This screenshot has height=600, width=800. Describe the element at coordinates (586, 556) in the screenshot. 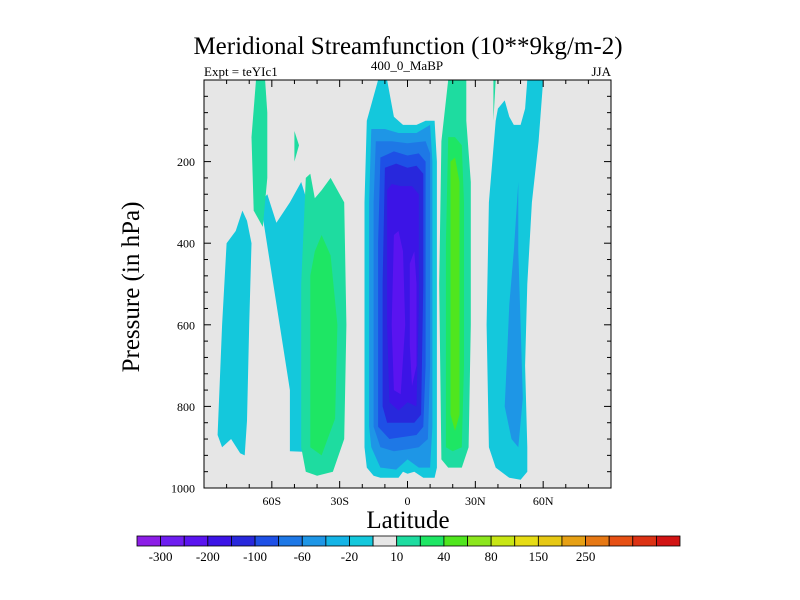

I see `colorbar-label: 250` at that location.